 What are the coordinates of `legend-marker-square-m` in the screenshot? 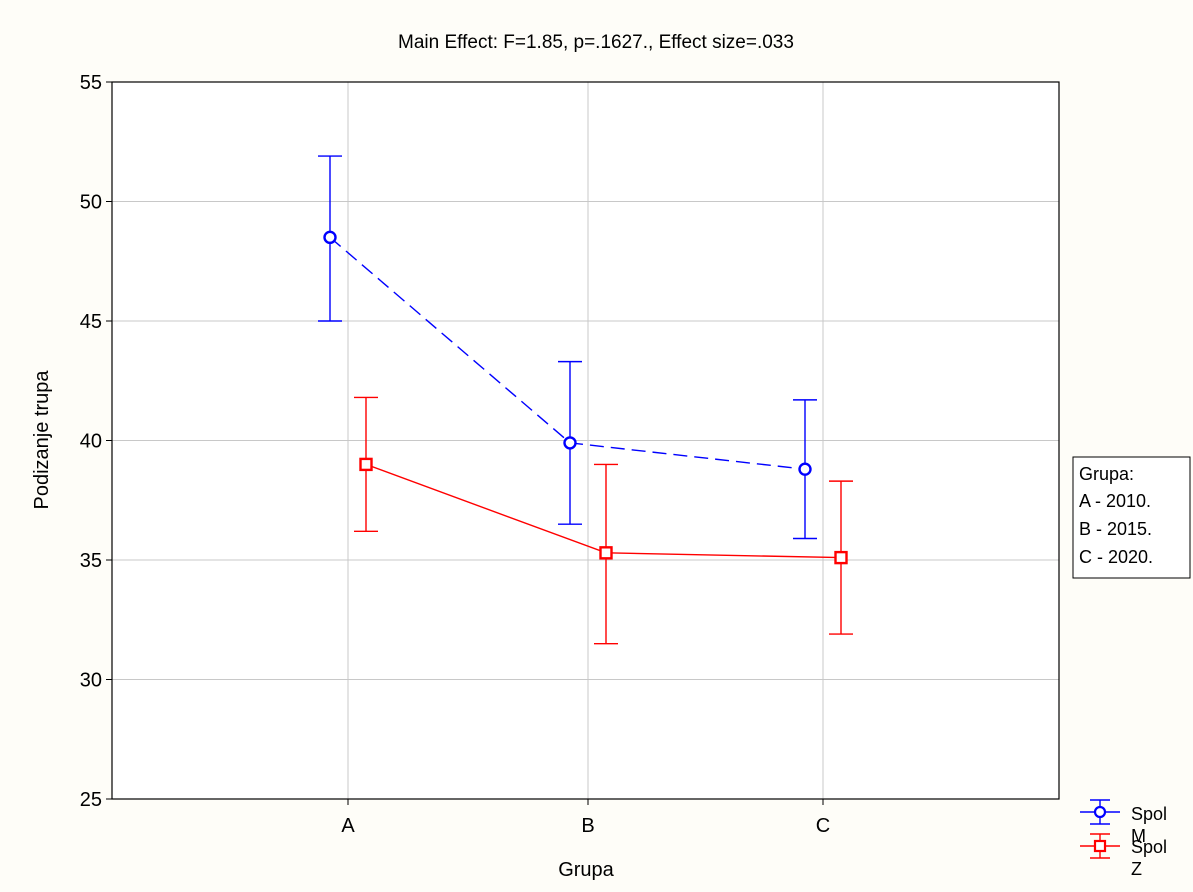 It's located at (1100, 846).